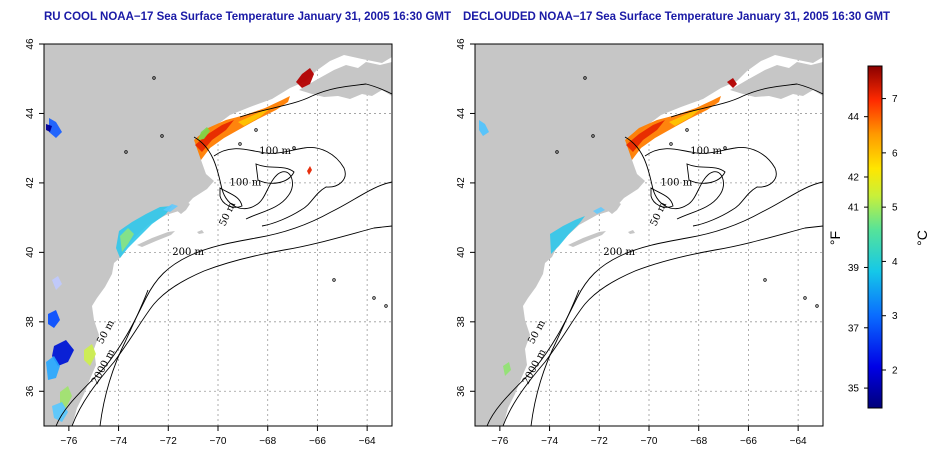 The image size is (950, 475). Describe the element at coordinates (461, 113) in the screenshot. I see `right-y-tick-label: 44` at that location.